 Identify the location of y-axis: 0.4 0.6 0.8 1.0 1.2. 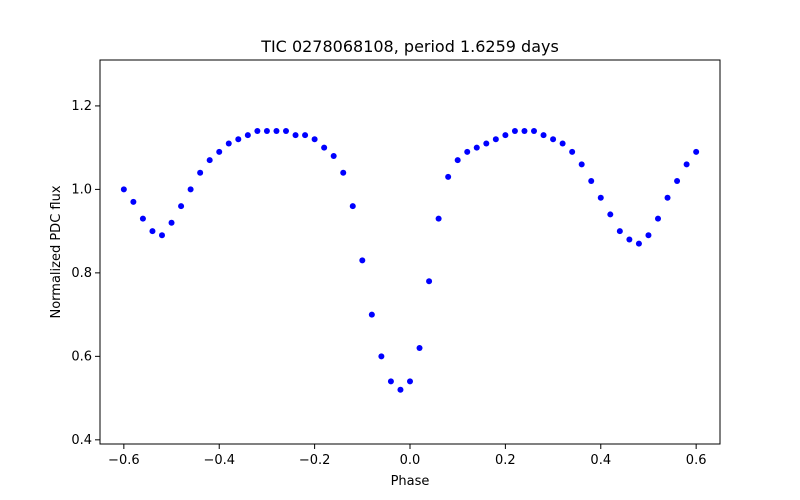
(85, 273).